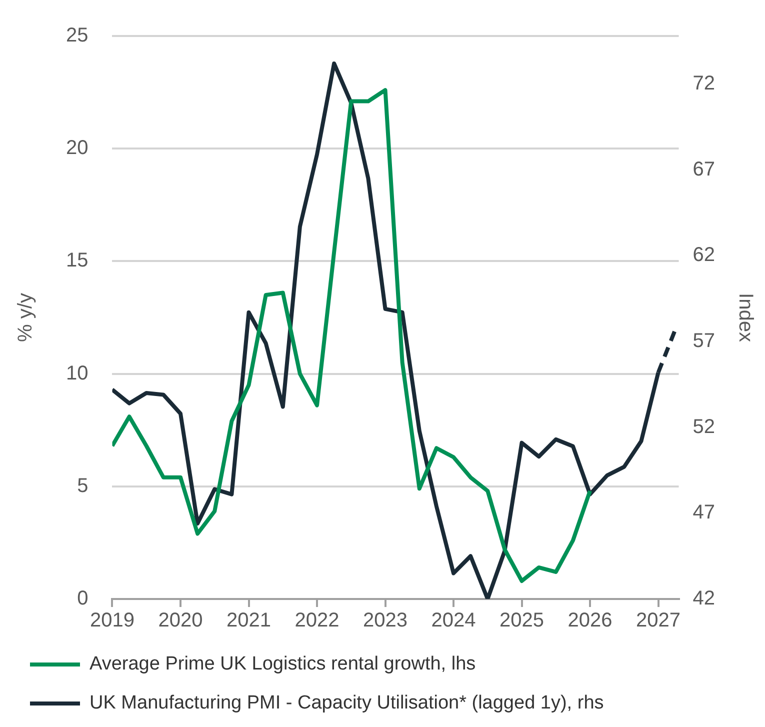 The width and height of the screenshot is (765, 727). I want to click on y2-axis-title: Index, so click(745, 317).